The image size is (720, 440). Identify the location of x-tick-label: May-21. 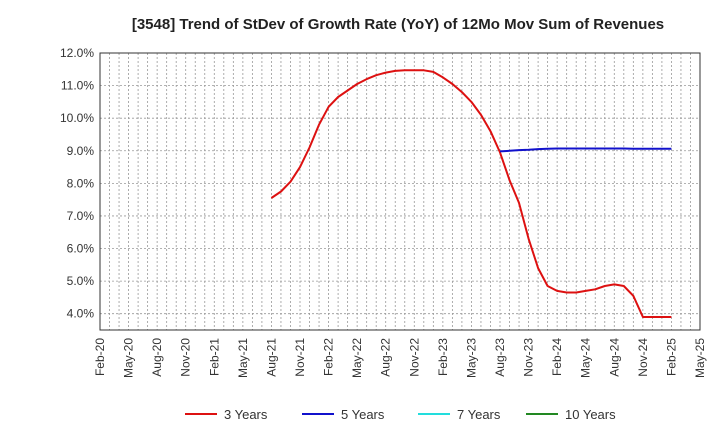
(243, 358).